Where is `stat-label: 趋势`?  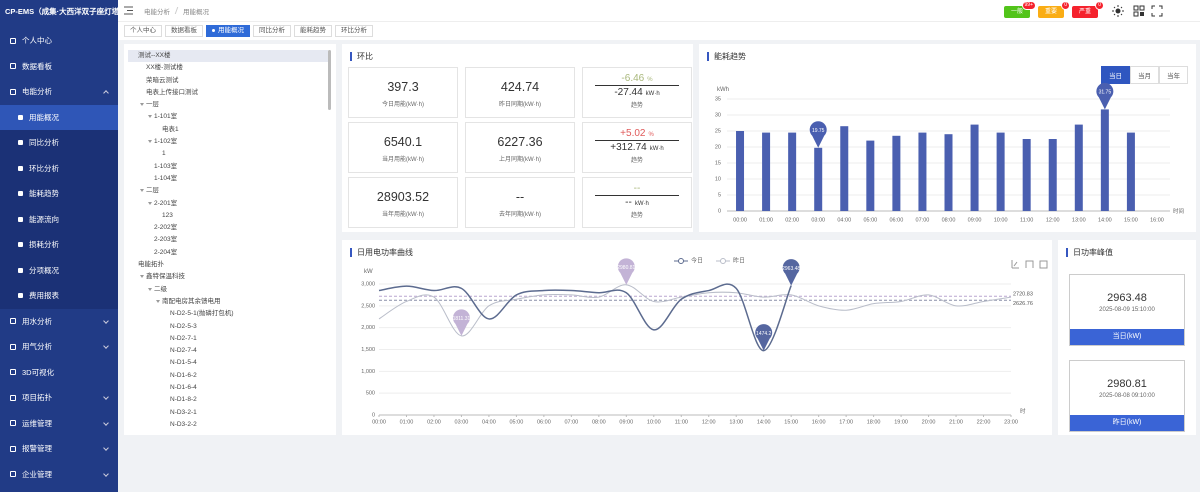
stat-label: 趋势 is located at coordinates (636, 161).